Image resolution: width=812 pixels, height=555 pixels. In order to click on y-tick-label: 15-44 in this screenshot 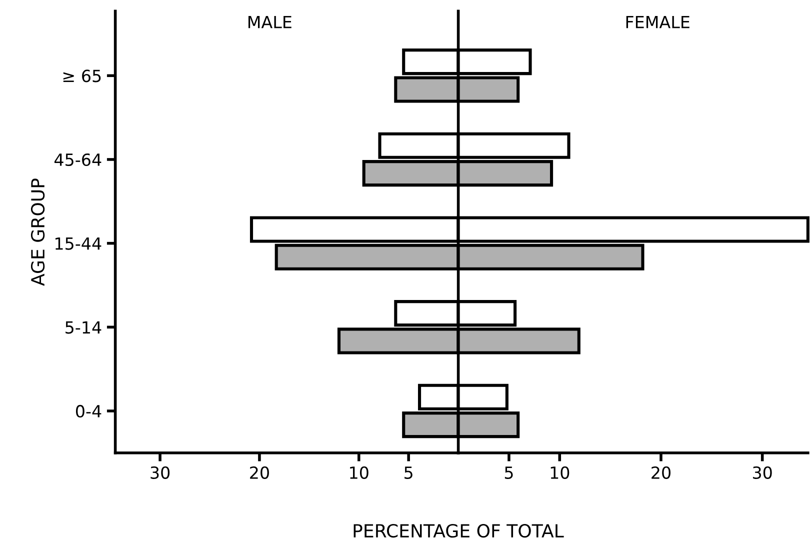, I will do `click(79, 243)`.